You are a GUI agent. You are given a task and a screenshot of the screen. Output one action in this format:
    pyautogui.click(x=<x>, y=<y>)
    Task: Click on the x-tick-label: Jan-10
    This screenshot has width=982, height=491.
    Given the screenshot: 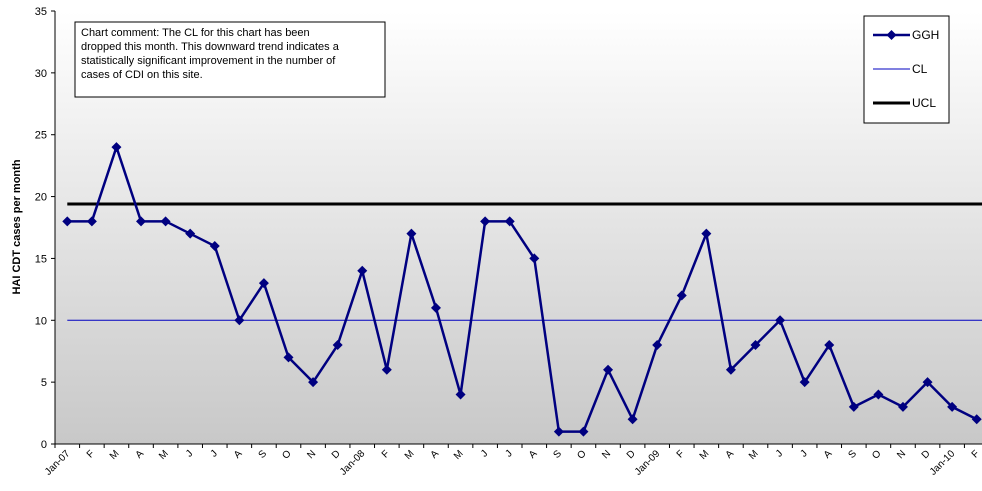 What is the action you would take?
    pyautogui.click(x=943, y=463)
    